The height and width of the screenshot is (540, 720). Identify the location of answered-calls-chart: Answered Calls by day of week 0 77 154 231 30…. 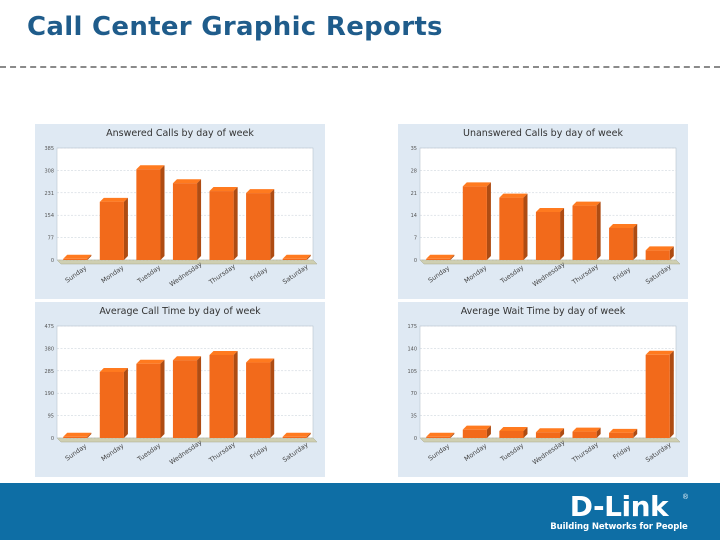
(180, 211).